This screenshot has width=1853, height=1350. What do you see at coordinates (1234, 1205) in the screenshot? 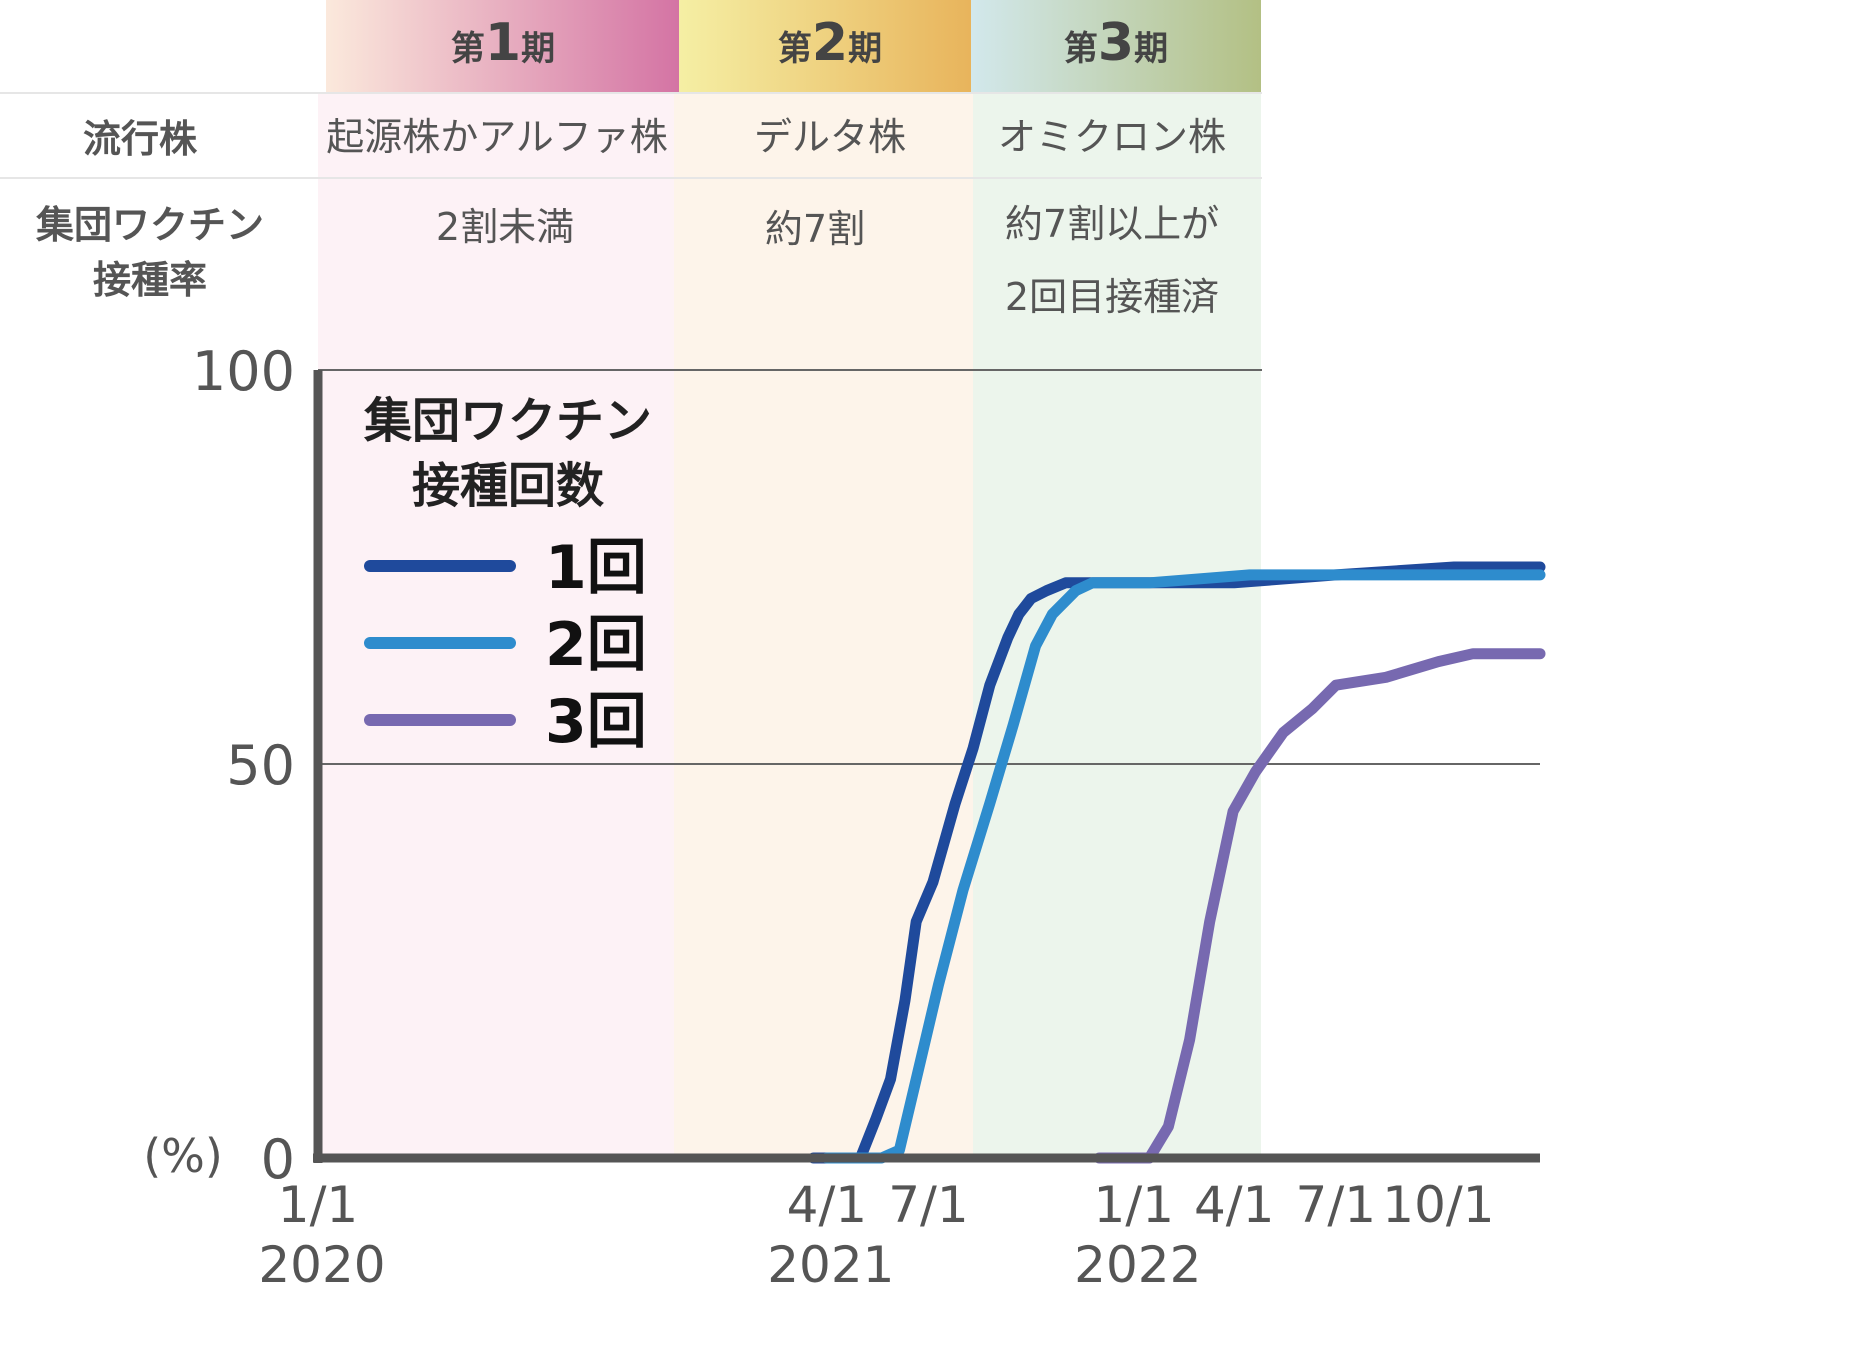
I see `x-tick-label-4: 4/1` at bounding box center [1234, 1205].